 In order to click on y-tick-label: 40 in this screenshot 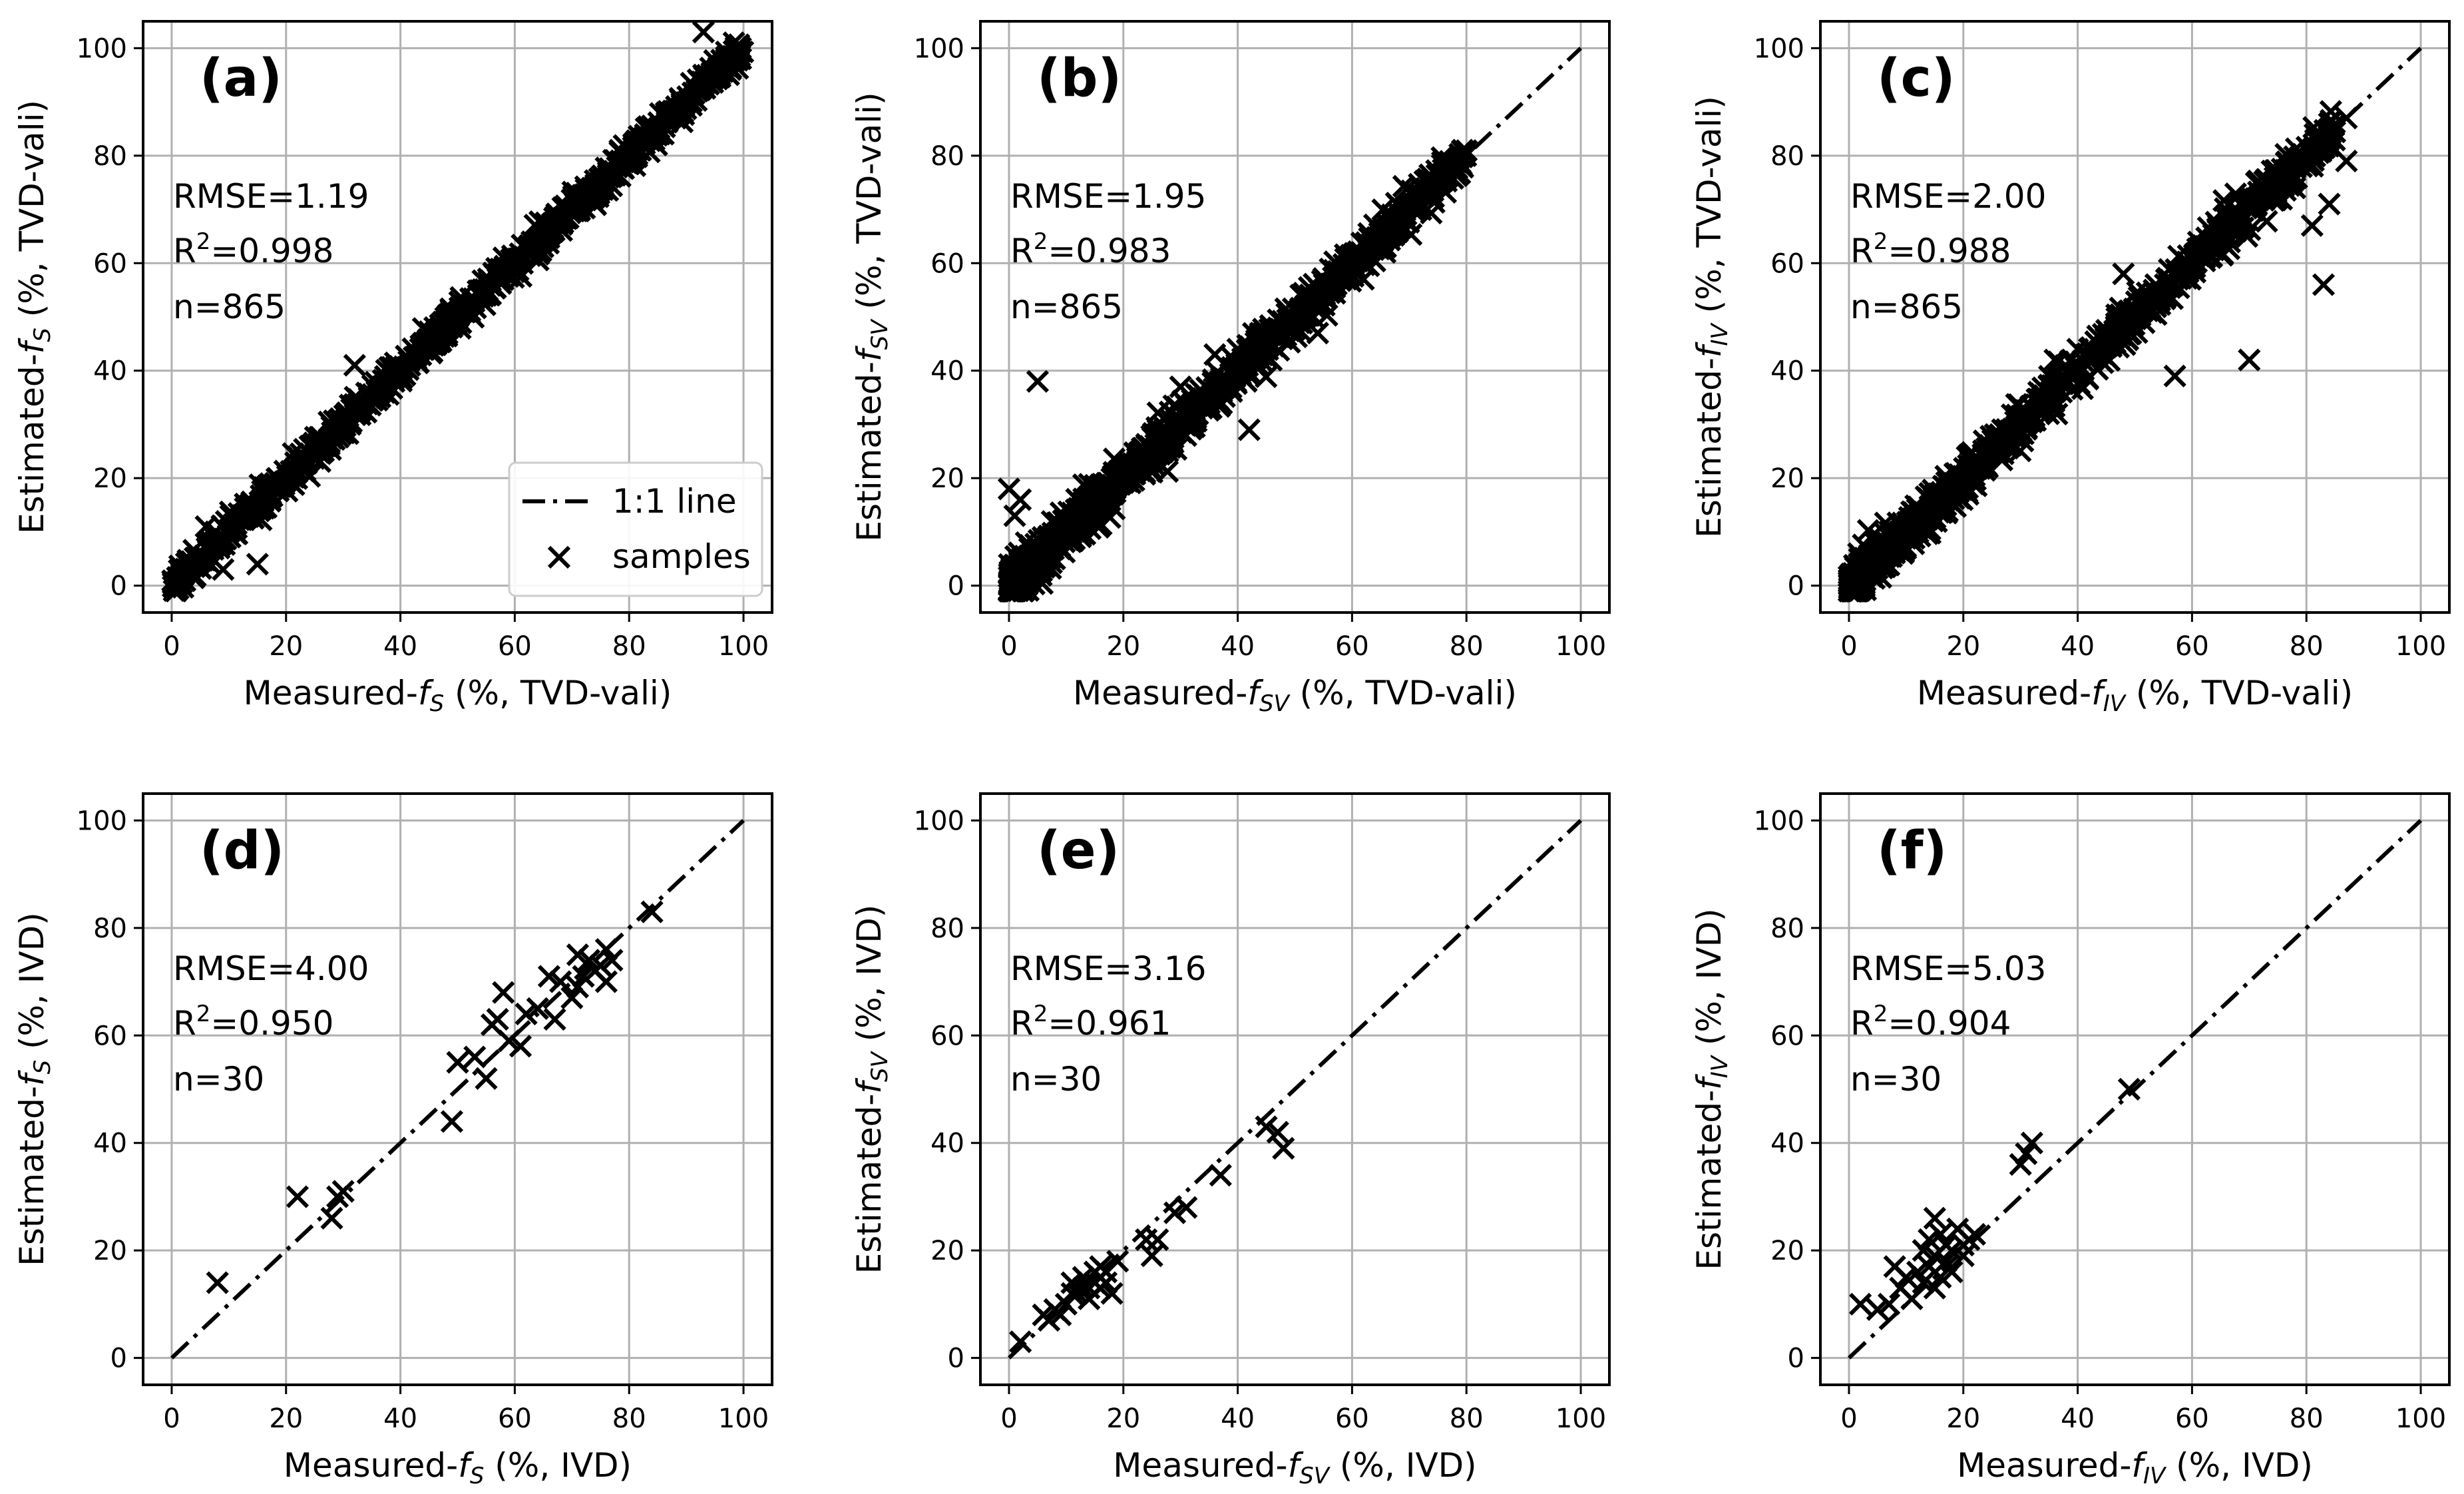, I will do `click(947, 371)`.